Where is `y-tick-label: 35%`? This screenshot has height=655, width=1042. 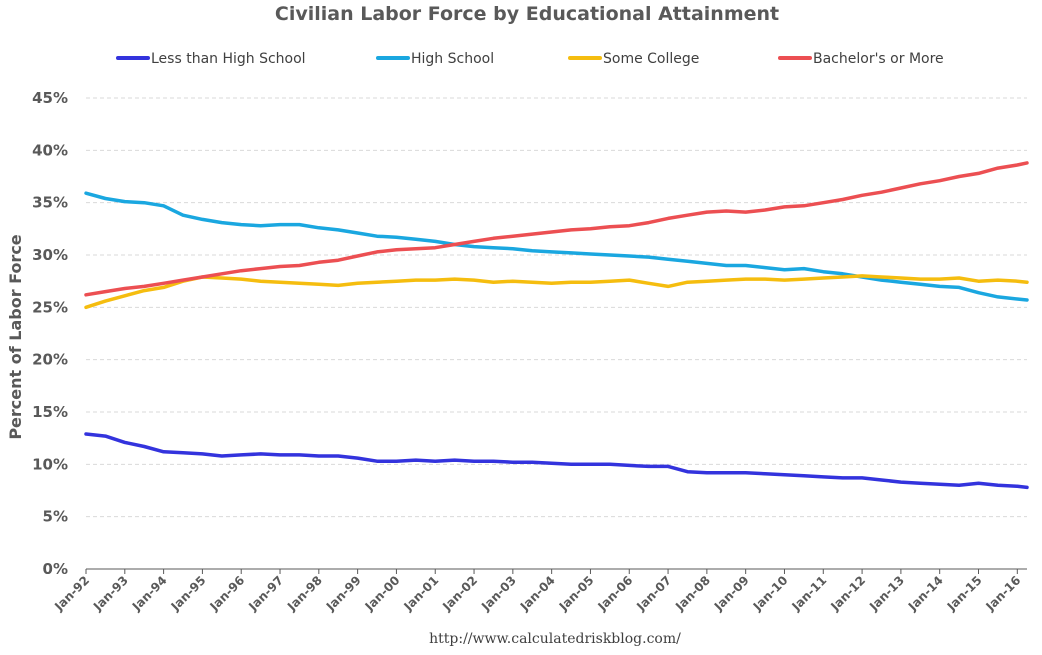
y-tick-label: 35% is located at coordinates (50, 203).